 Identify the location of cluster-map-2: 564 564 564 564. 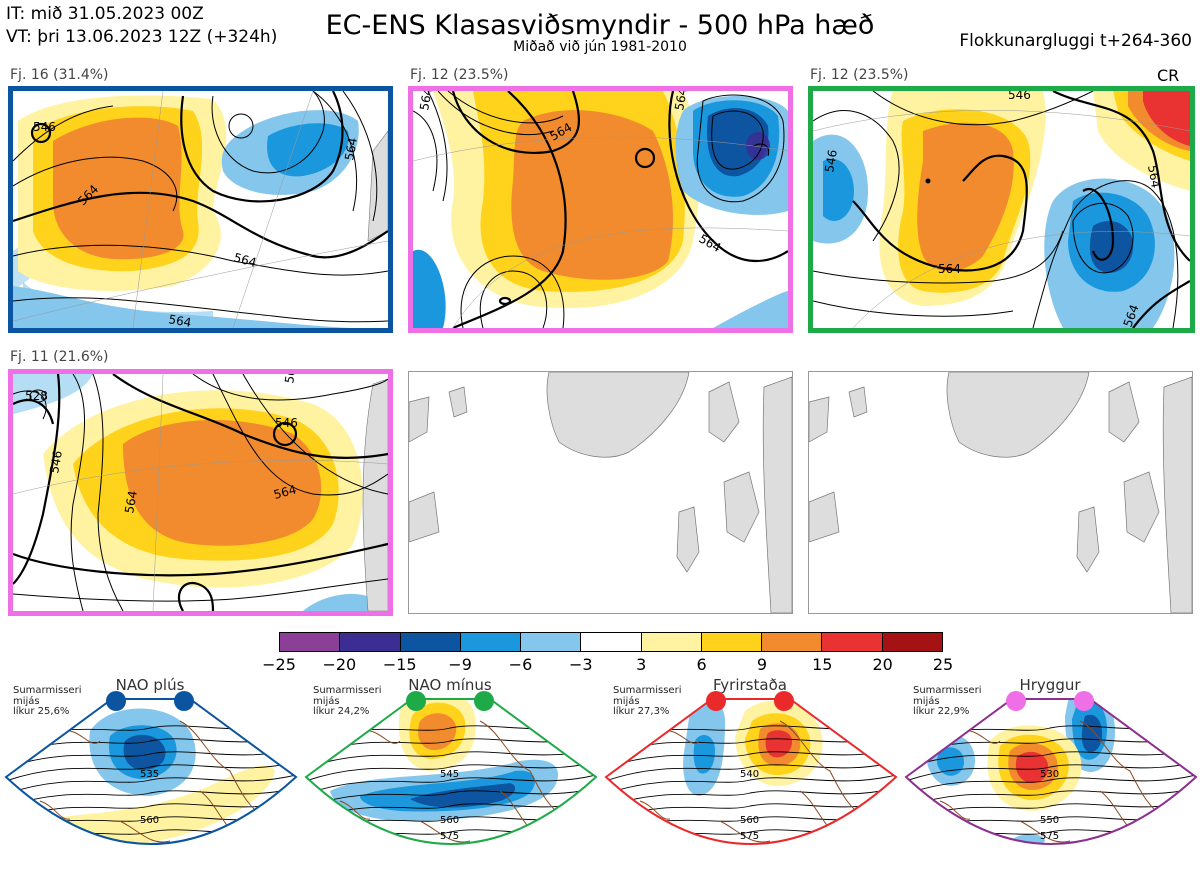
(600, 209).